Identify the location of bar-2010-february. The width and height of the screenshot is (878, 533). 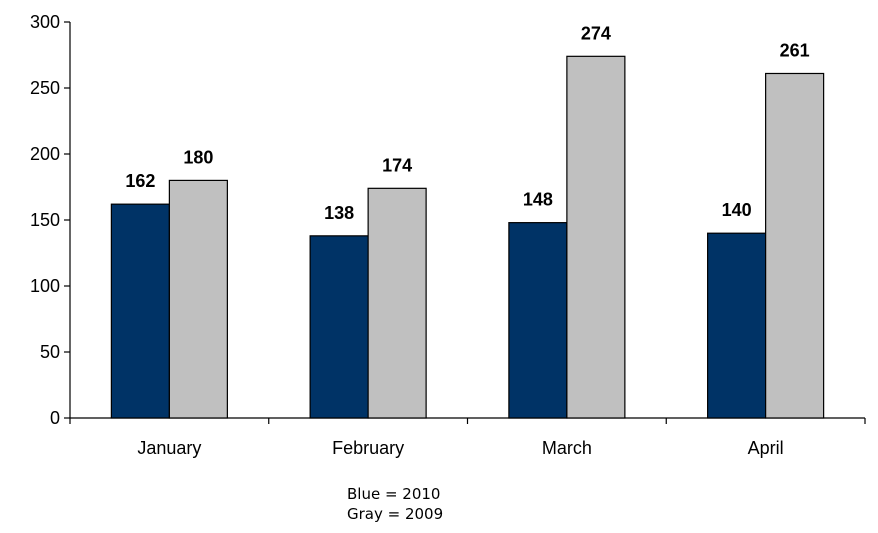
(339, 327).